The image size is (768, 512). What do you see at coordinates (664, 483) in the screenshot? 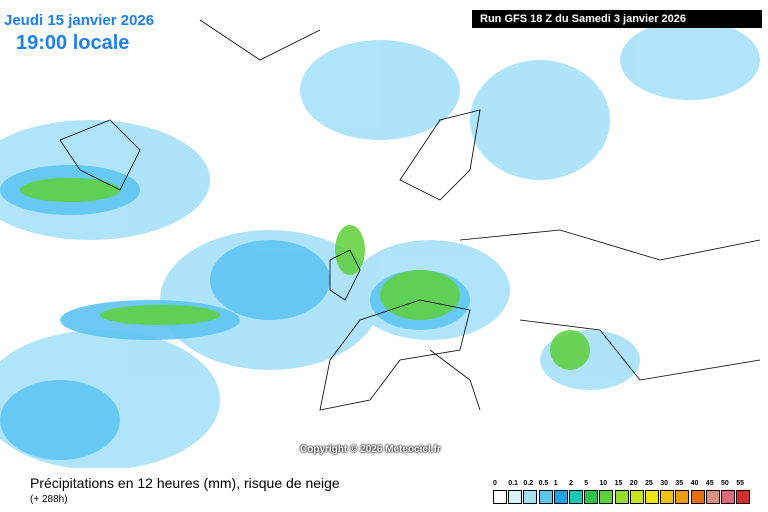
I see `legend-label: 30` at bounding box center [664, 483].